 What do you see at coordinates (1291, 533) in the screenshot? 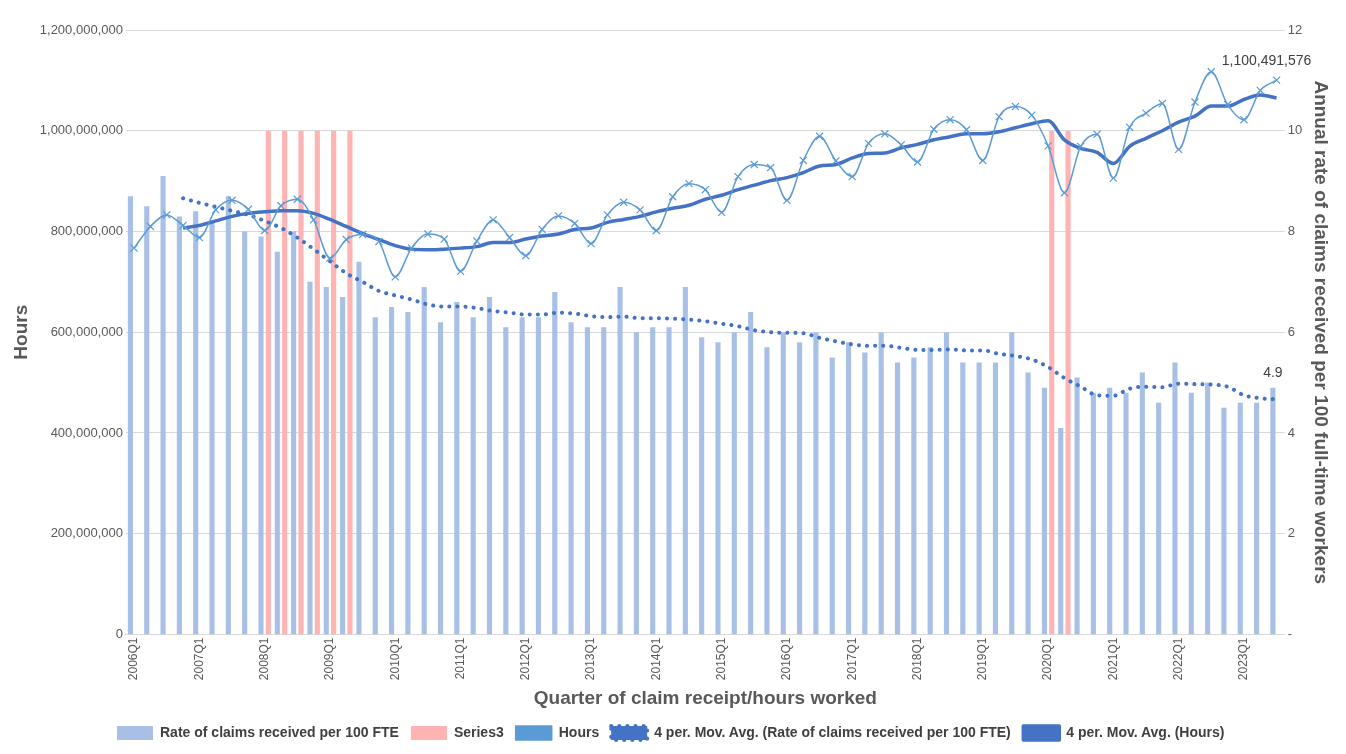
I see `y2-tick-label: 2` at bounding box center [1291, 533].